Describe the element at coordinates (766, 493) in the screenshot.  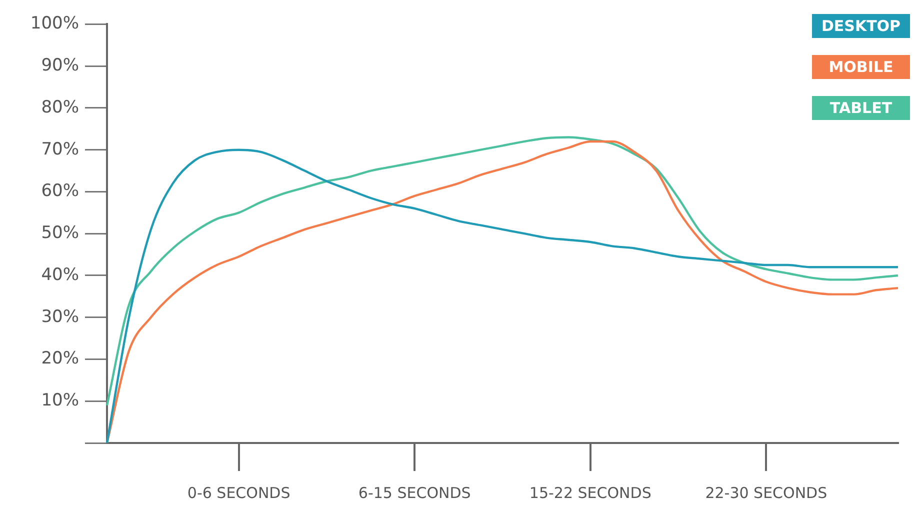
I see `x-tick-label: 22-30 SECONDS` at that location.